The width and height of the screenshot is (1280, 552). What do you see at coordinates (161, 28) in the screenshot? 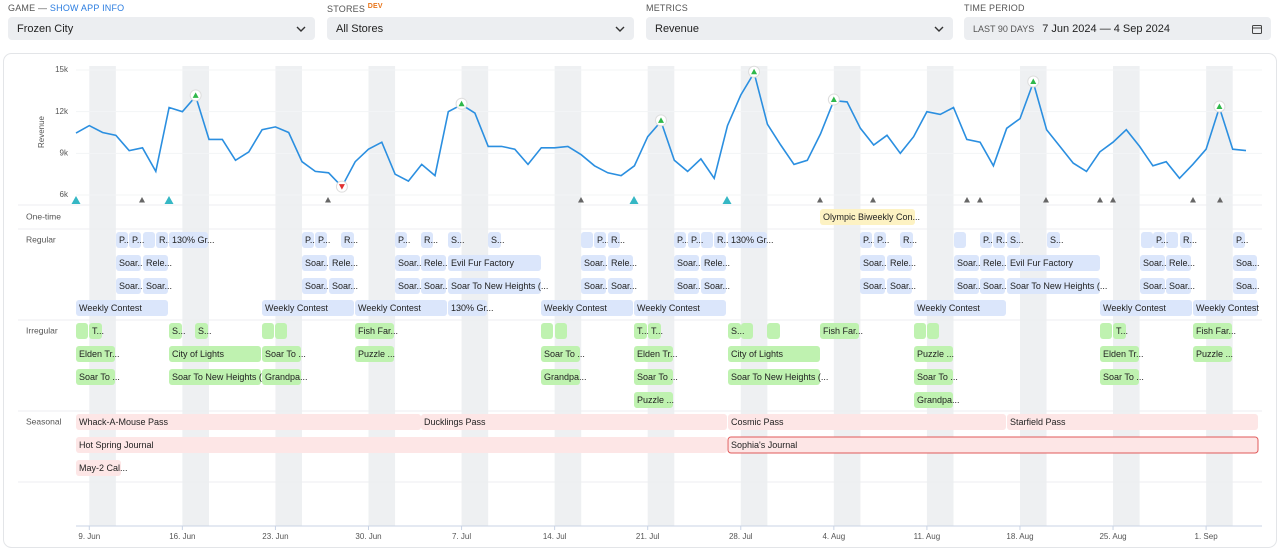
I see `game-dropdown: Frozen City` at bounding box center [161, 28].